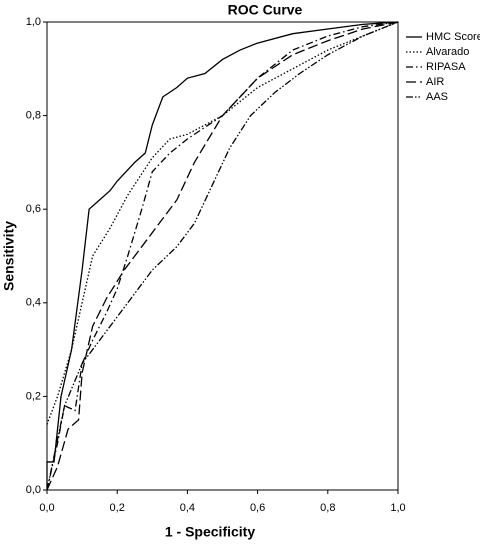 This screenshot has width=480, height=553. Describe the element at coordinates (435, 82) in the screenshot. I see `legend-label: AIR` at that location.